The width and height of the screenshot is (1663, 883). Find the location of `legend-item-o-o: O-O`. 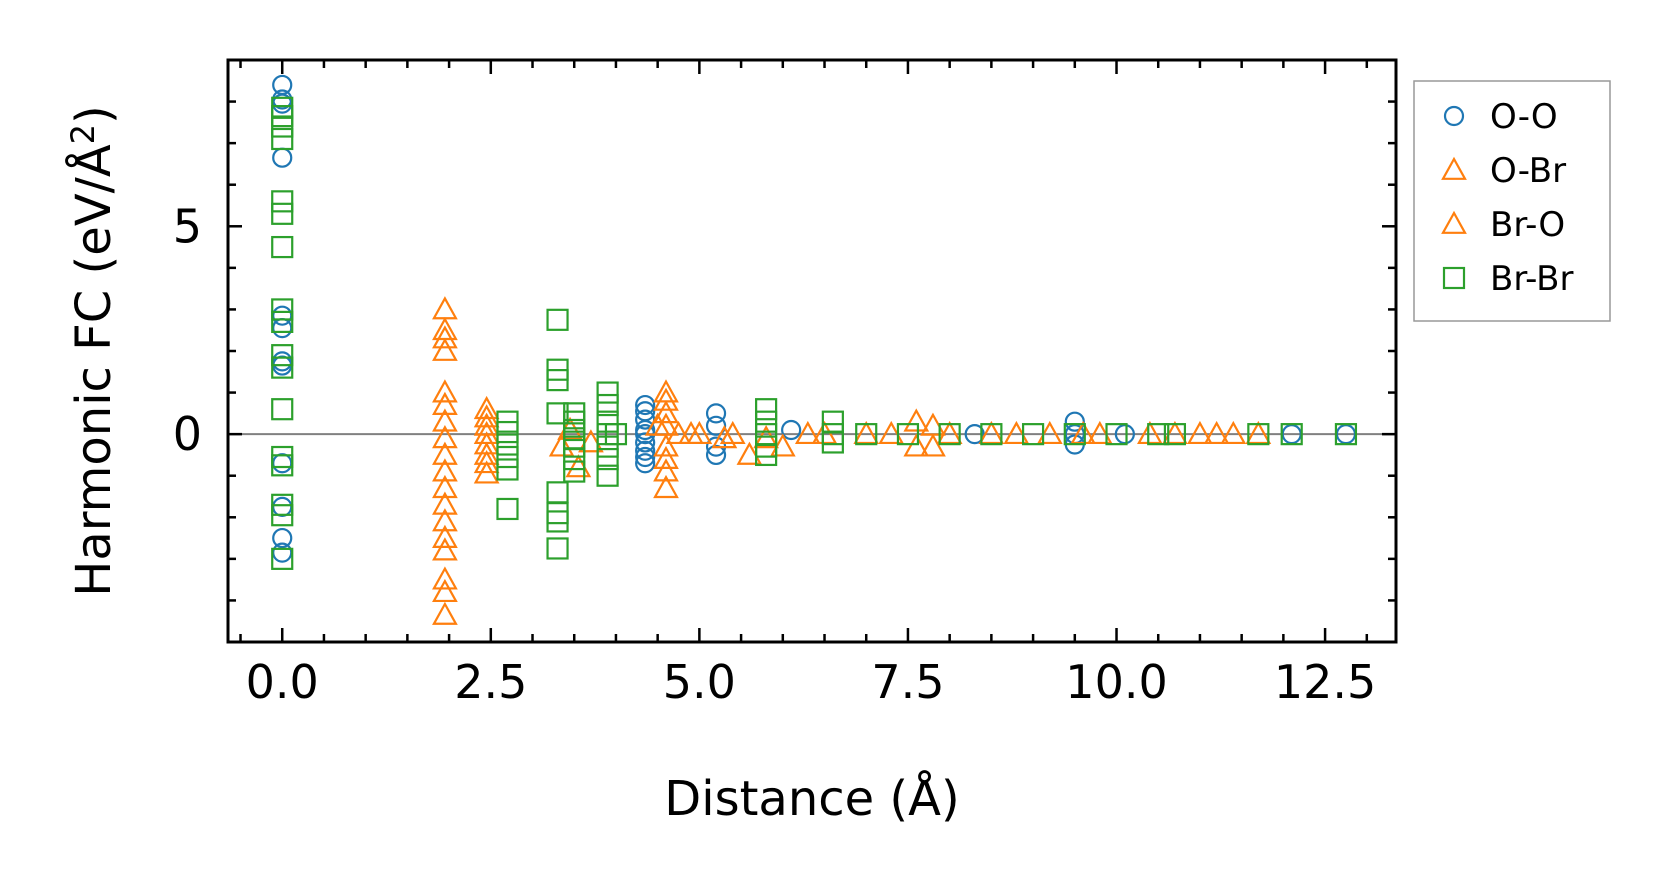

legend-item-o-o: O-O is located at coordinates (1500, 117).